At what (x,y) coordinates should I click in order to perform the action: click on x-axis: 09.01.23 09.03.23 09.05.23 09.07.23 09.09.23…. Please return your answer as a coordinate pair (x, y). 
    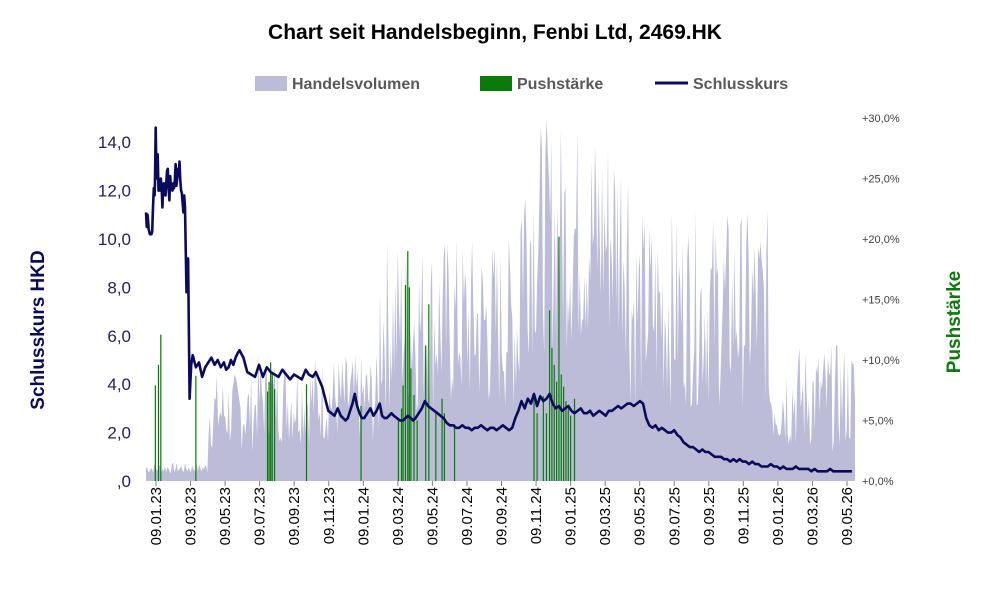
    Looking at the image, I should click on (502, 513).